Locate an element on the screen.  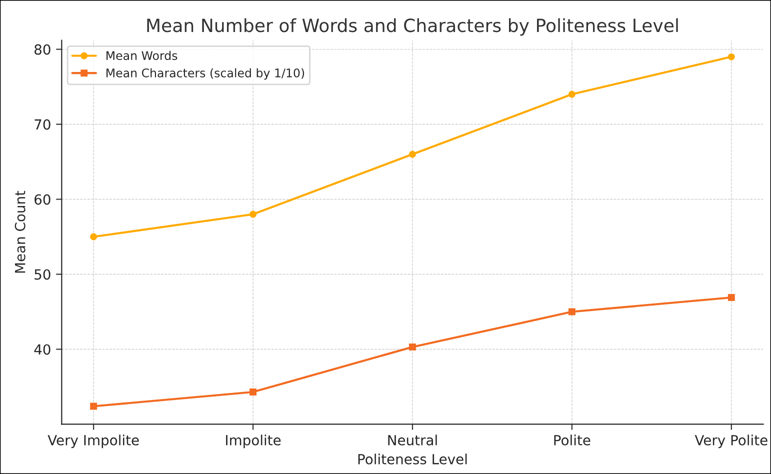
legend-label: Mean Characters (scaled by 1/10) is located at coordinates (205, 74).